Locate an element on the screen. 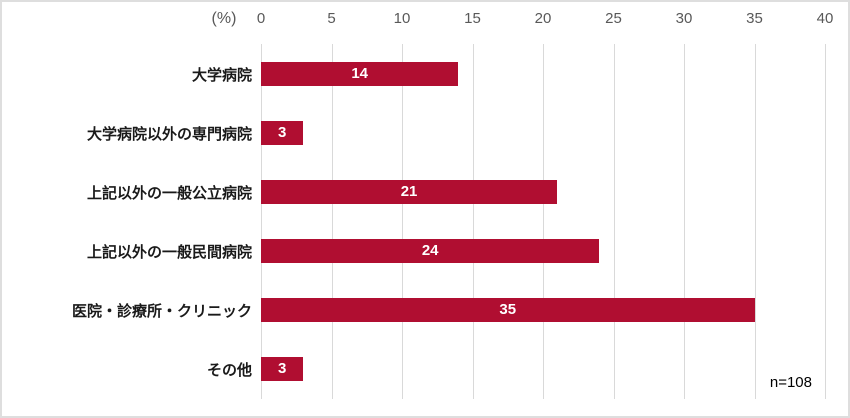  bar-value-label: 21 is located at coordinates (409, 191).